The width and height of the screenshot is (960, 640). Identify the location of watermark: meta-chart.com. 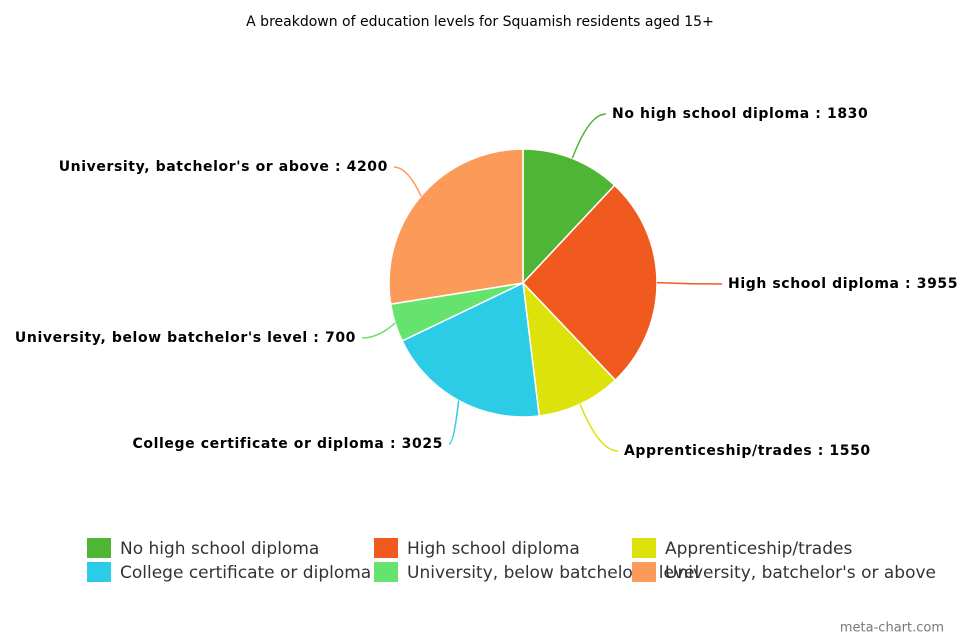
(892, 628).